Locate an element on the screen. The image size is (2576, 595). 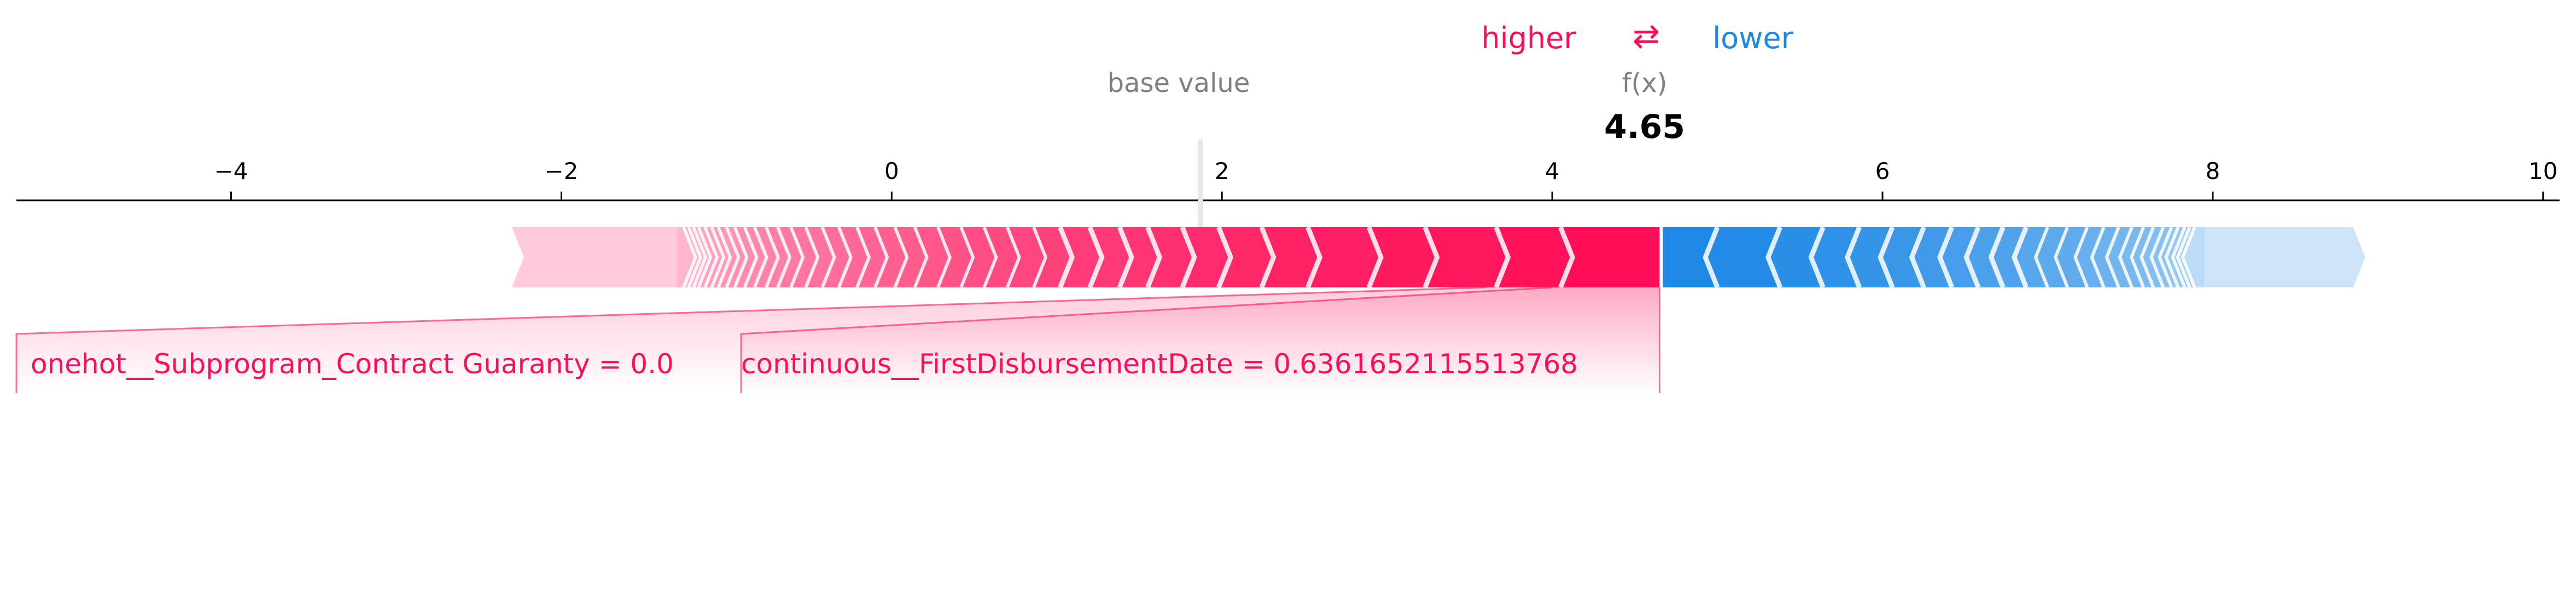
x-axis: −4 −2 0 2 4 6 8 10 is located at coordinates (1288, 179).